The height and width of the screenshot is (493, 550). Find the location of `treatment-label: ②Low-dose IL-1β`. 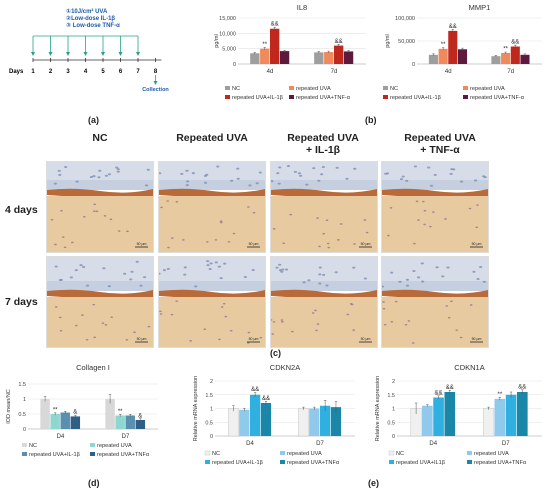

treatment-label: ②Low-dose IL-1β is located at coordinates (90, 18).